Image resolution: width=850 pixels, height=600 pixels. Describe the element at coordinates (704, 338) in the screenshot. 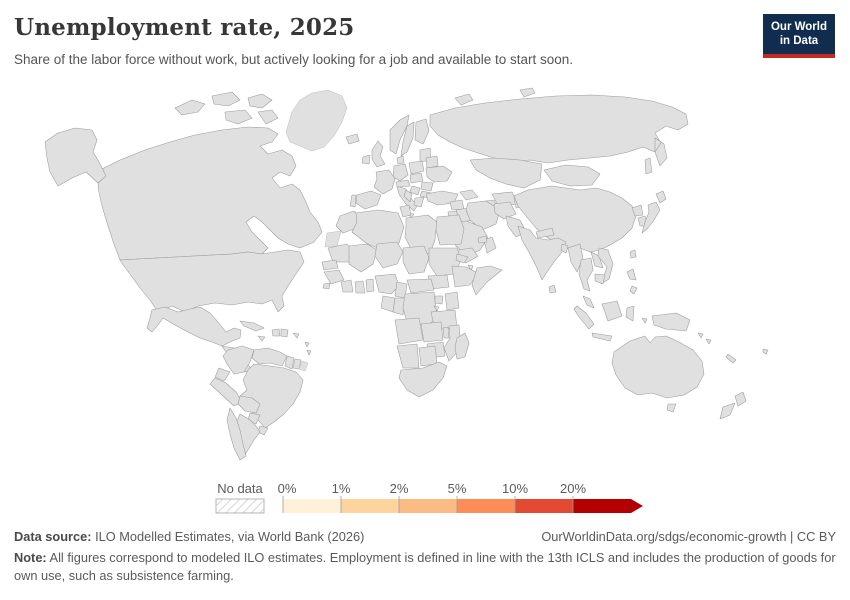

I see `country-solomon-islands` at that location.